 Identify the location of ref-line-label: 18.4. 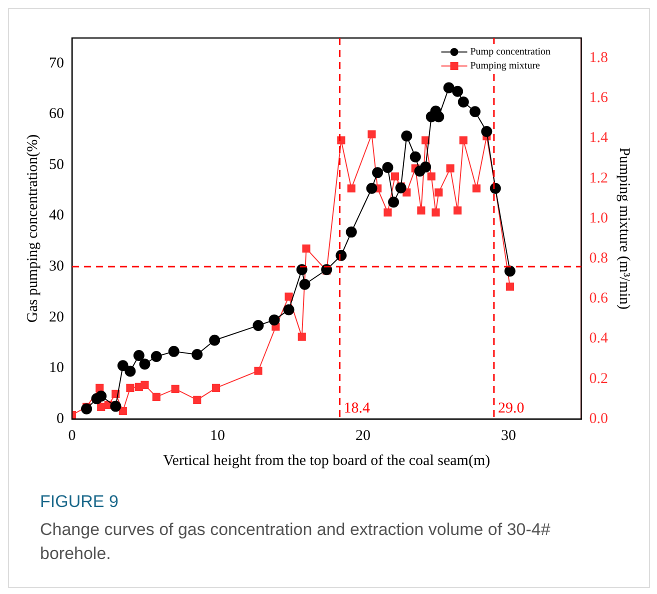
(357, 408).